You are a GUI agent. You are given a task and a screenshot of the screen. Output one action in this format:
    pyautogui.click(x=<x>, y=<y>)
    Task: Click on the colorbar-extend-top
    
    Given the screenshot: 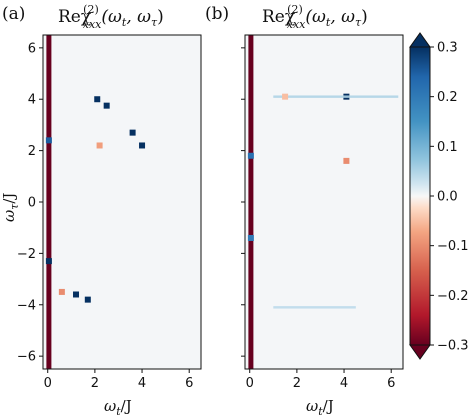 What is the action you would take?
    pyautogui.click(x=420, y=40)
    